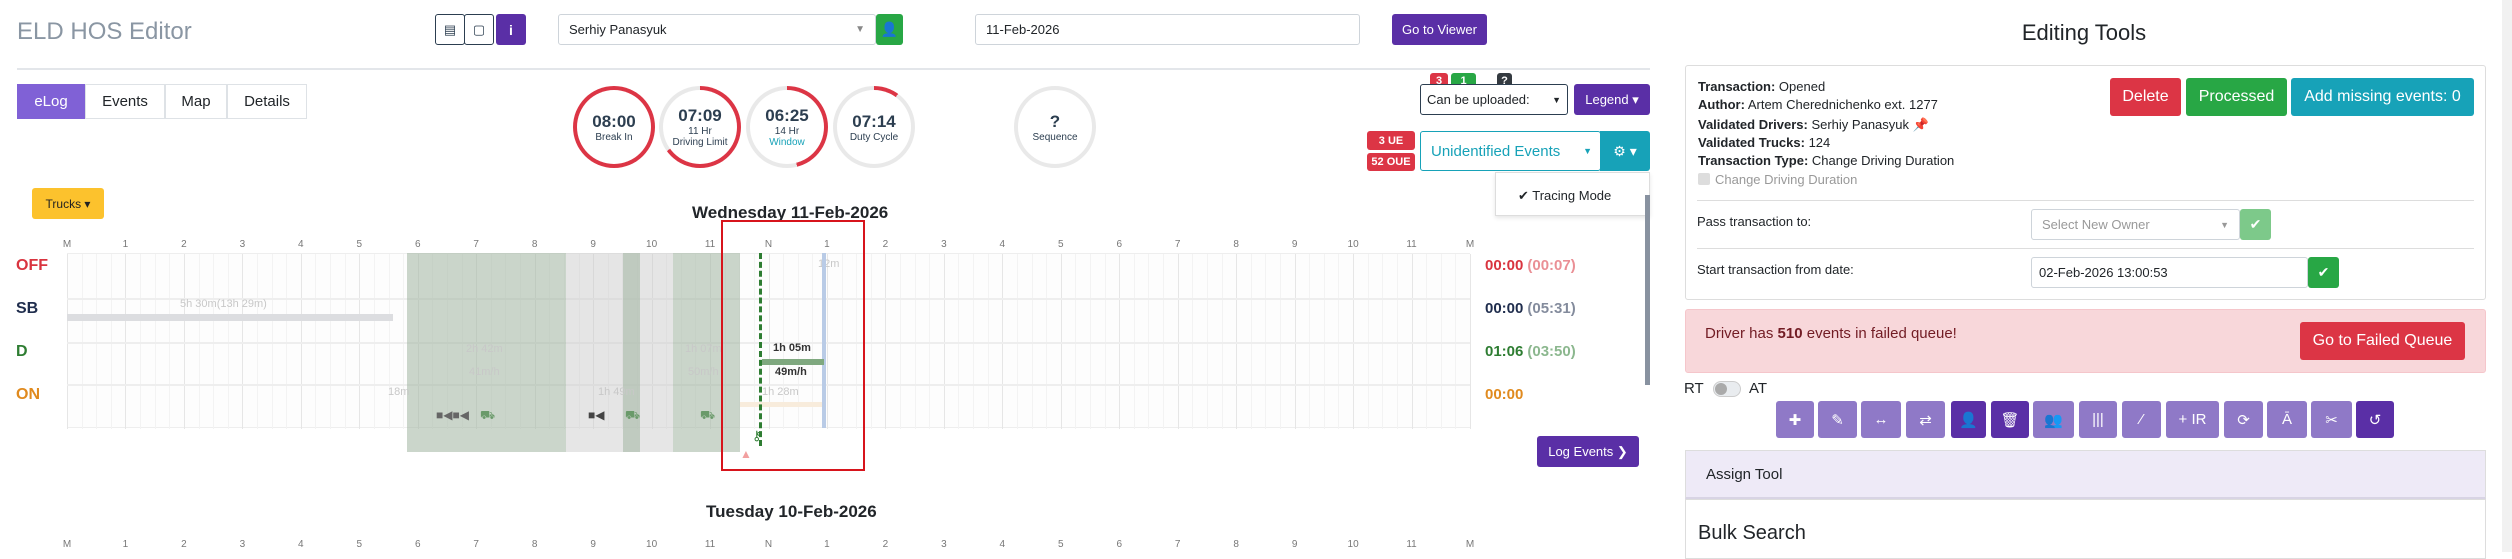 The image size is (2512, 559). What do you see at coordinates (2053, 419) in the screenshot?
I see `users-button: 👥` at bounding box center [2053, 419].